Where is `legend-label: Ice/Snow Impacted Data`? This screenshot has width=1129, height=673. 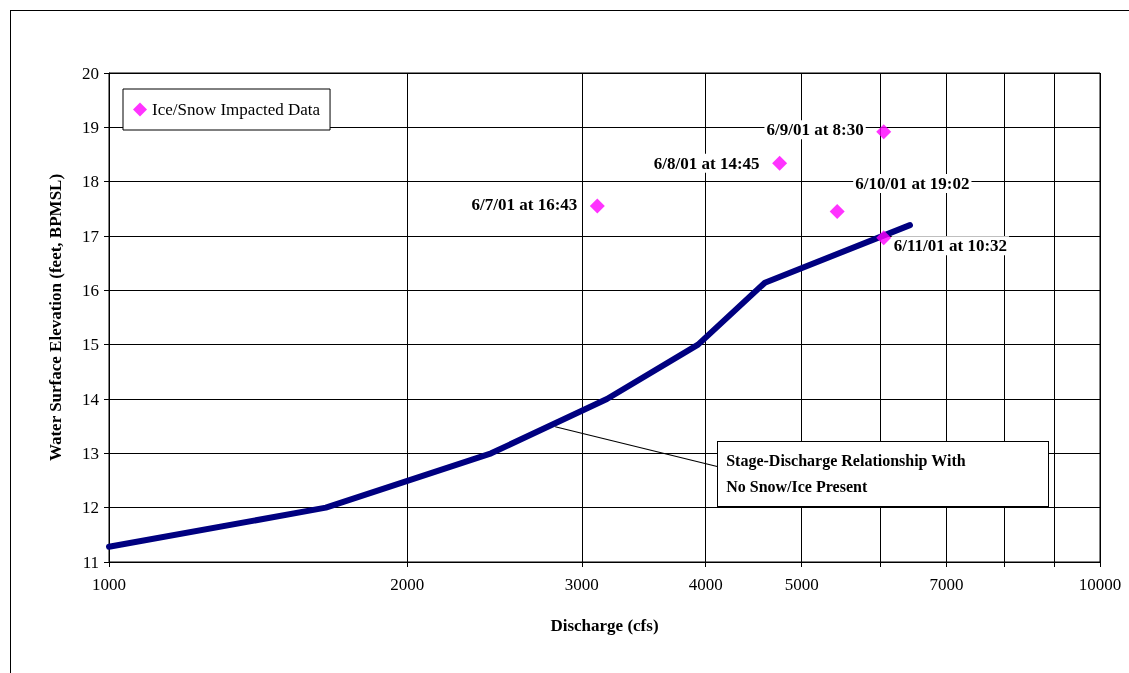 legend-label: Ice/Snow Impacted Data is located at coordinates (236, 109).